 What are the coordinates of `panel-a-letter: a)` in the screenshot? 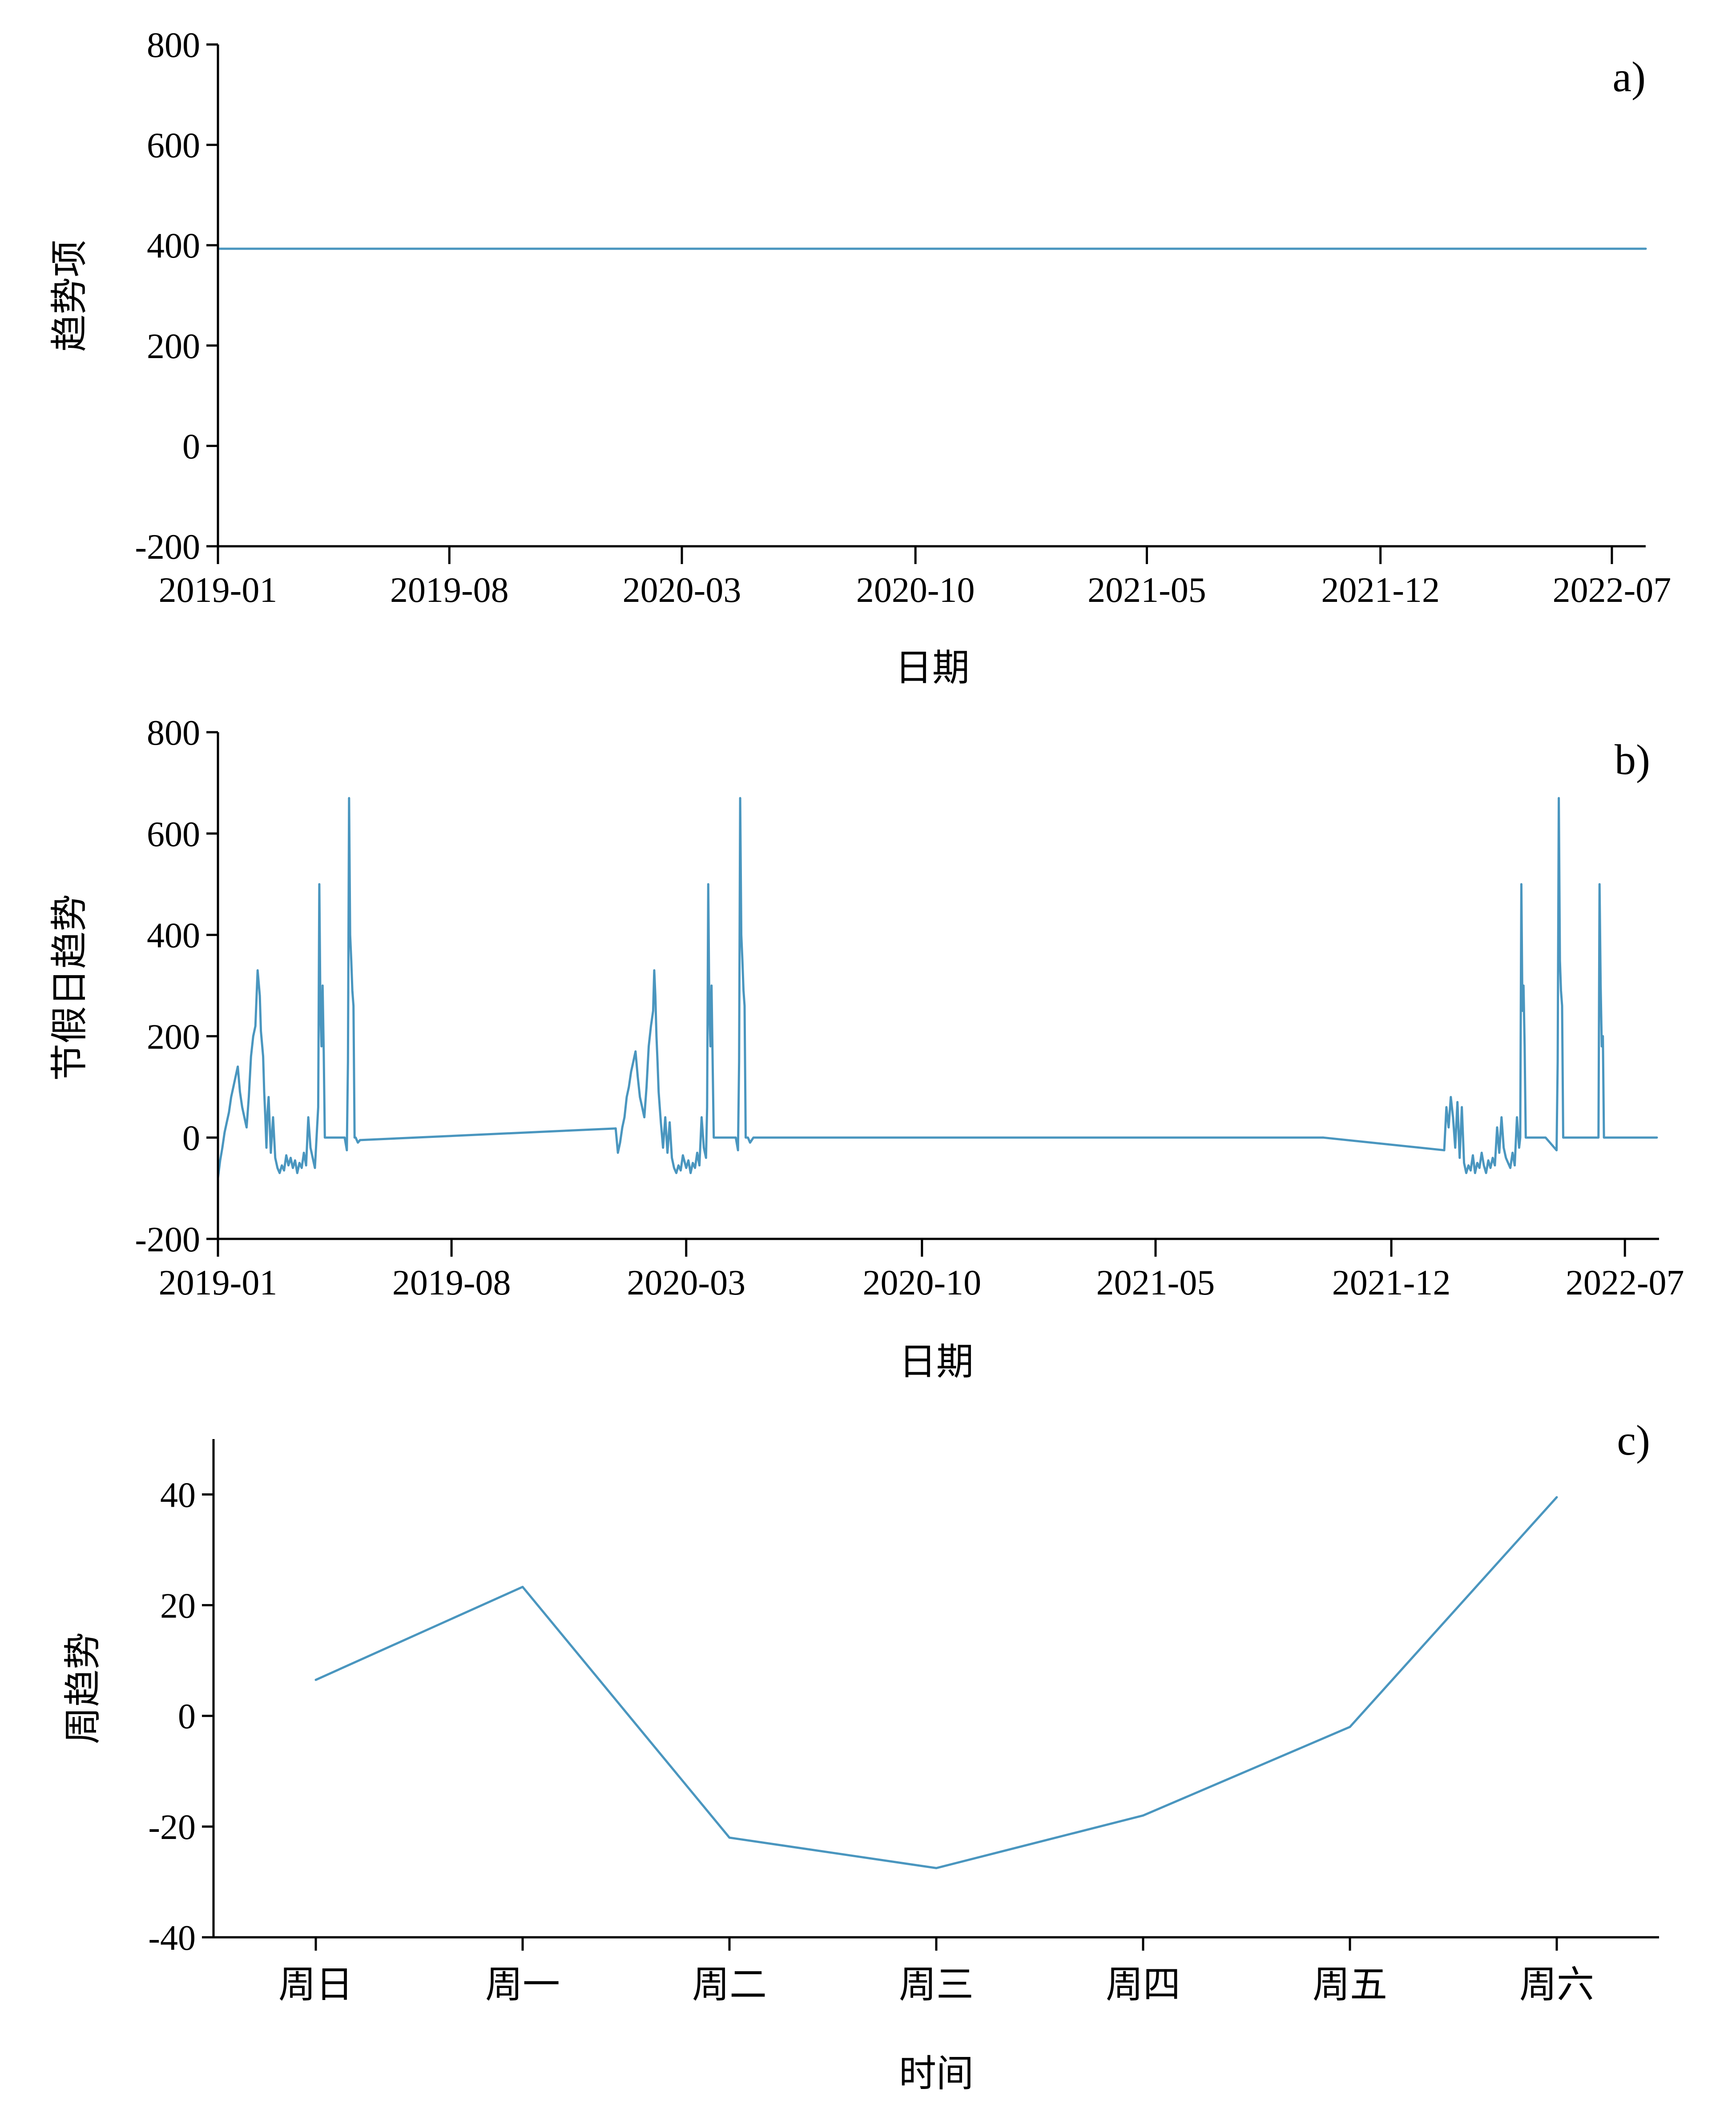 It's located at (1629, 77).